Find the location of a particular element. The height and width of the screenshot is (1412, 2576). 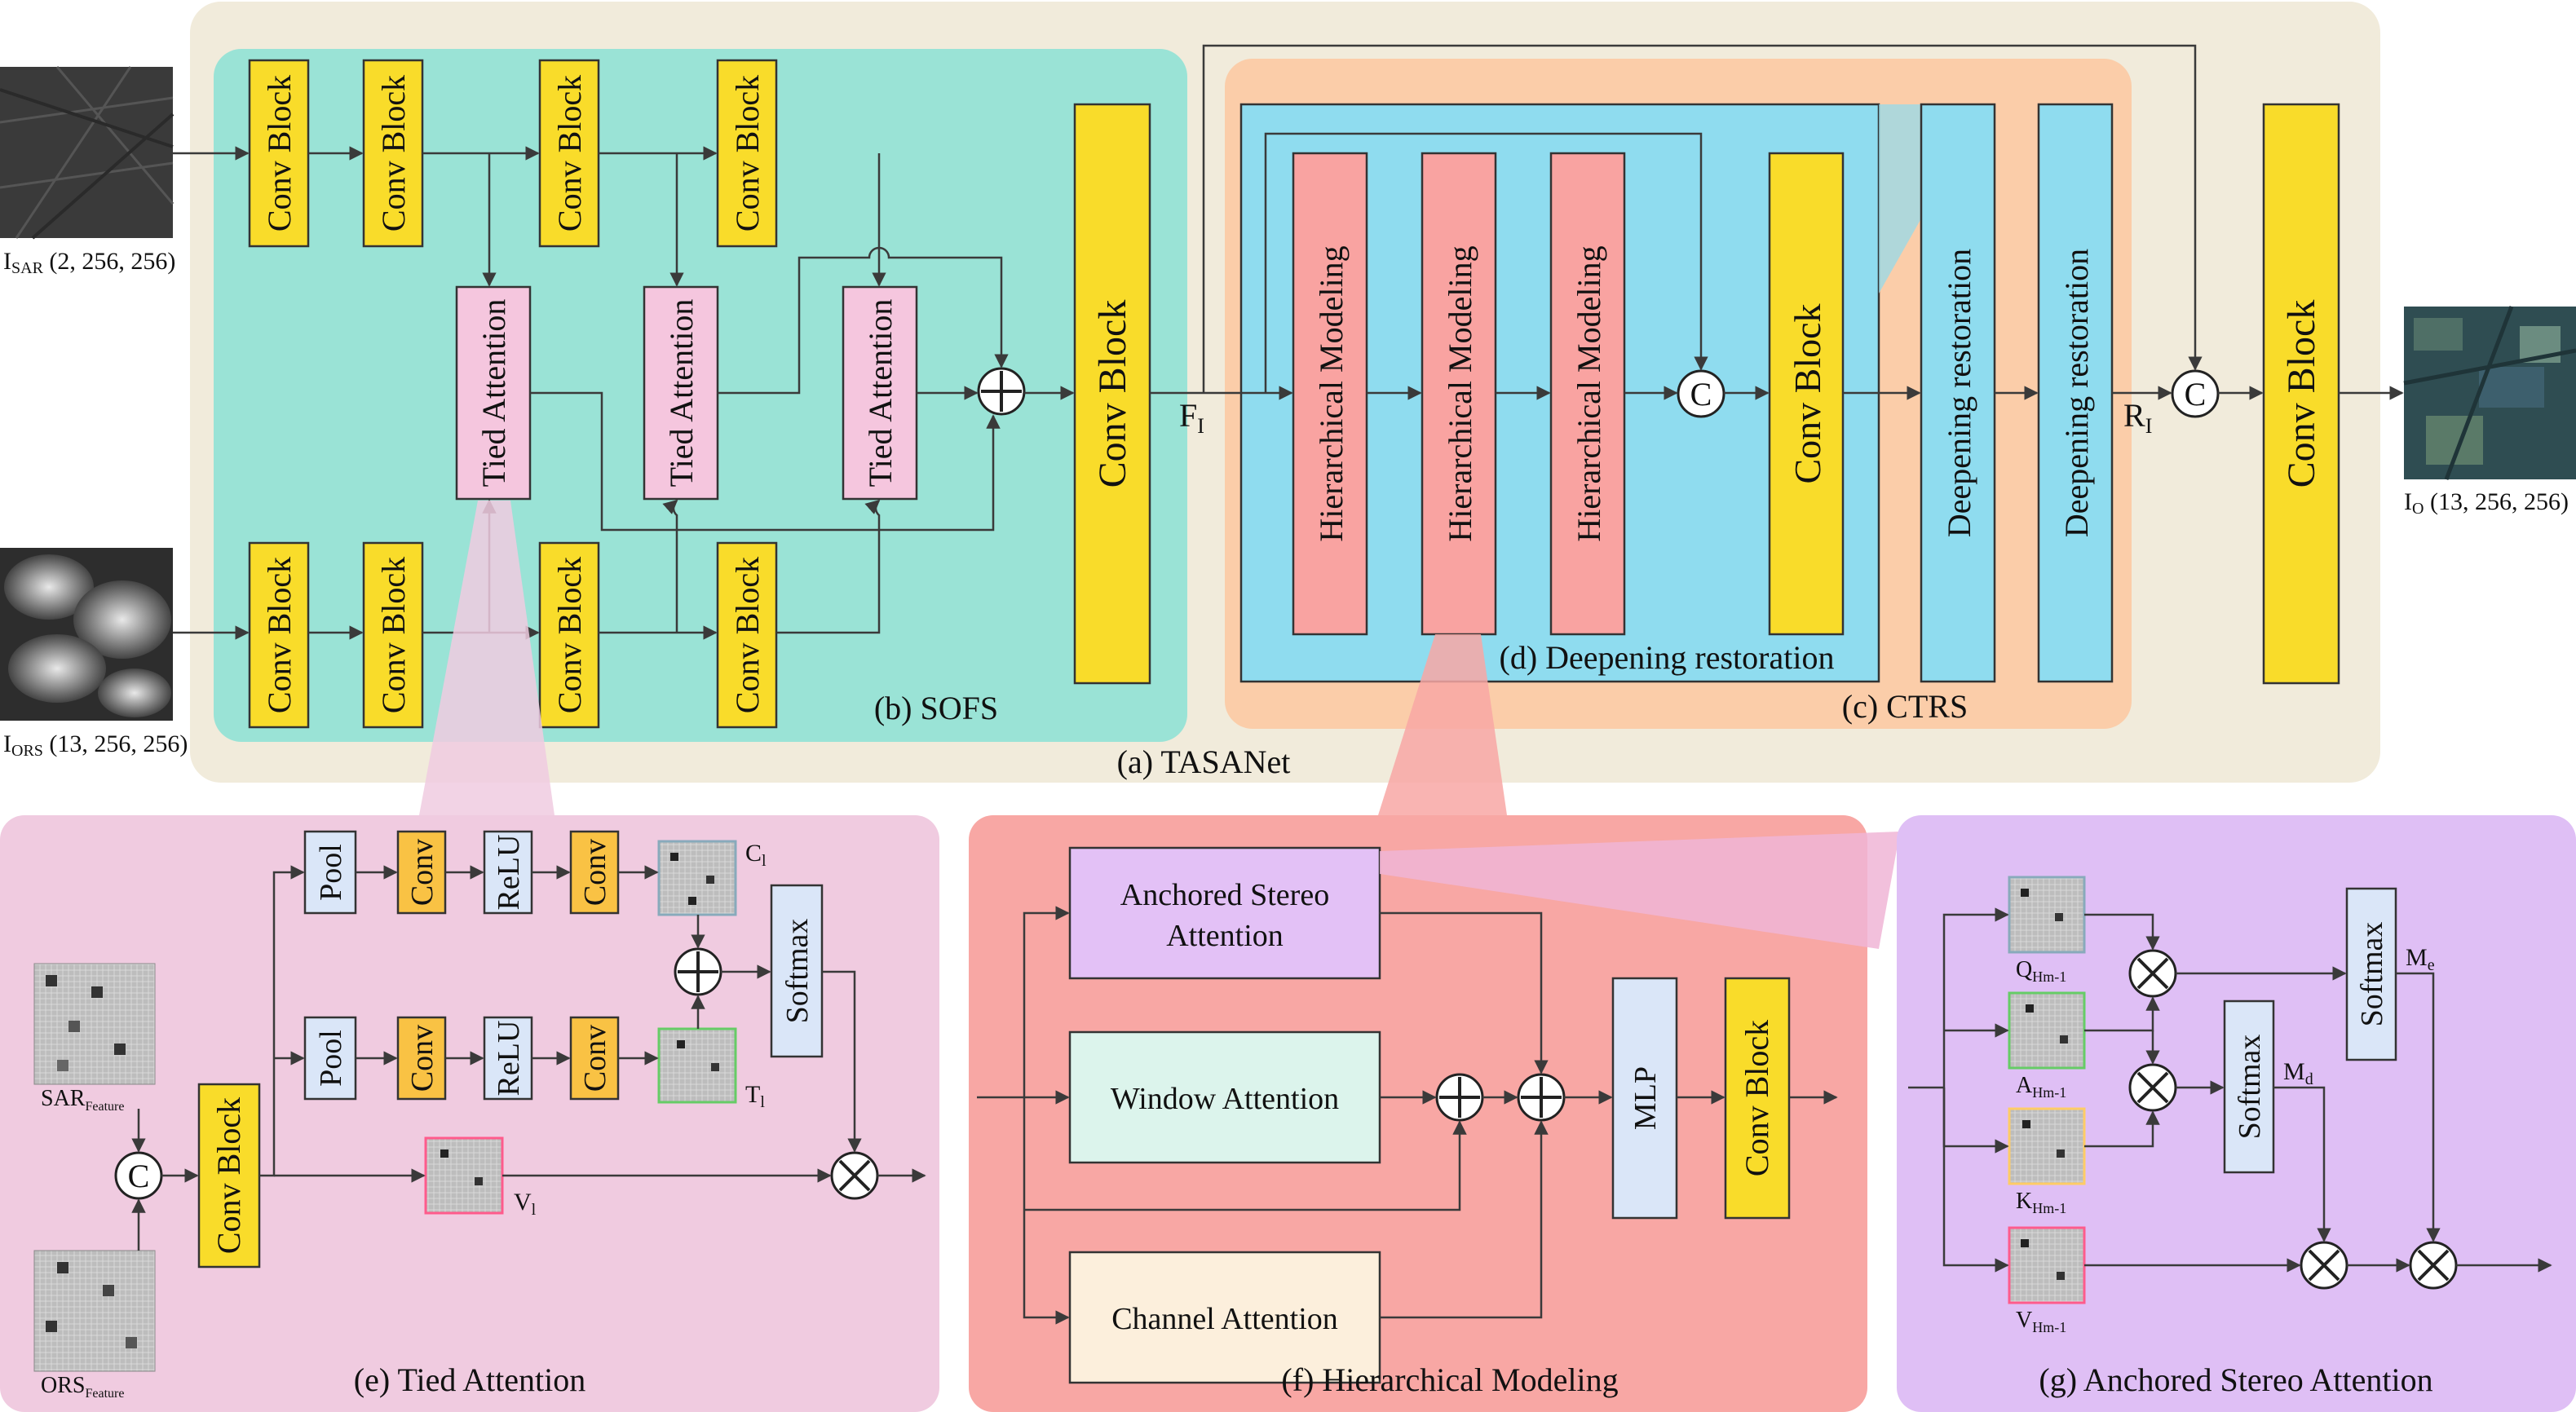

svg-text: Attention is located at coordinates (1225, 936).